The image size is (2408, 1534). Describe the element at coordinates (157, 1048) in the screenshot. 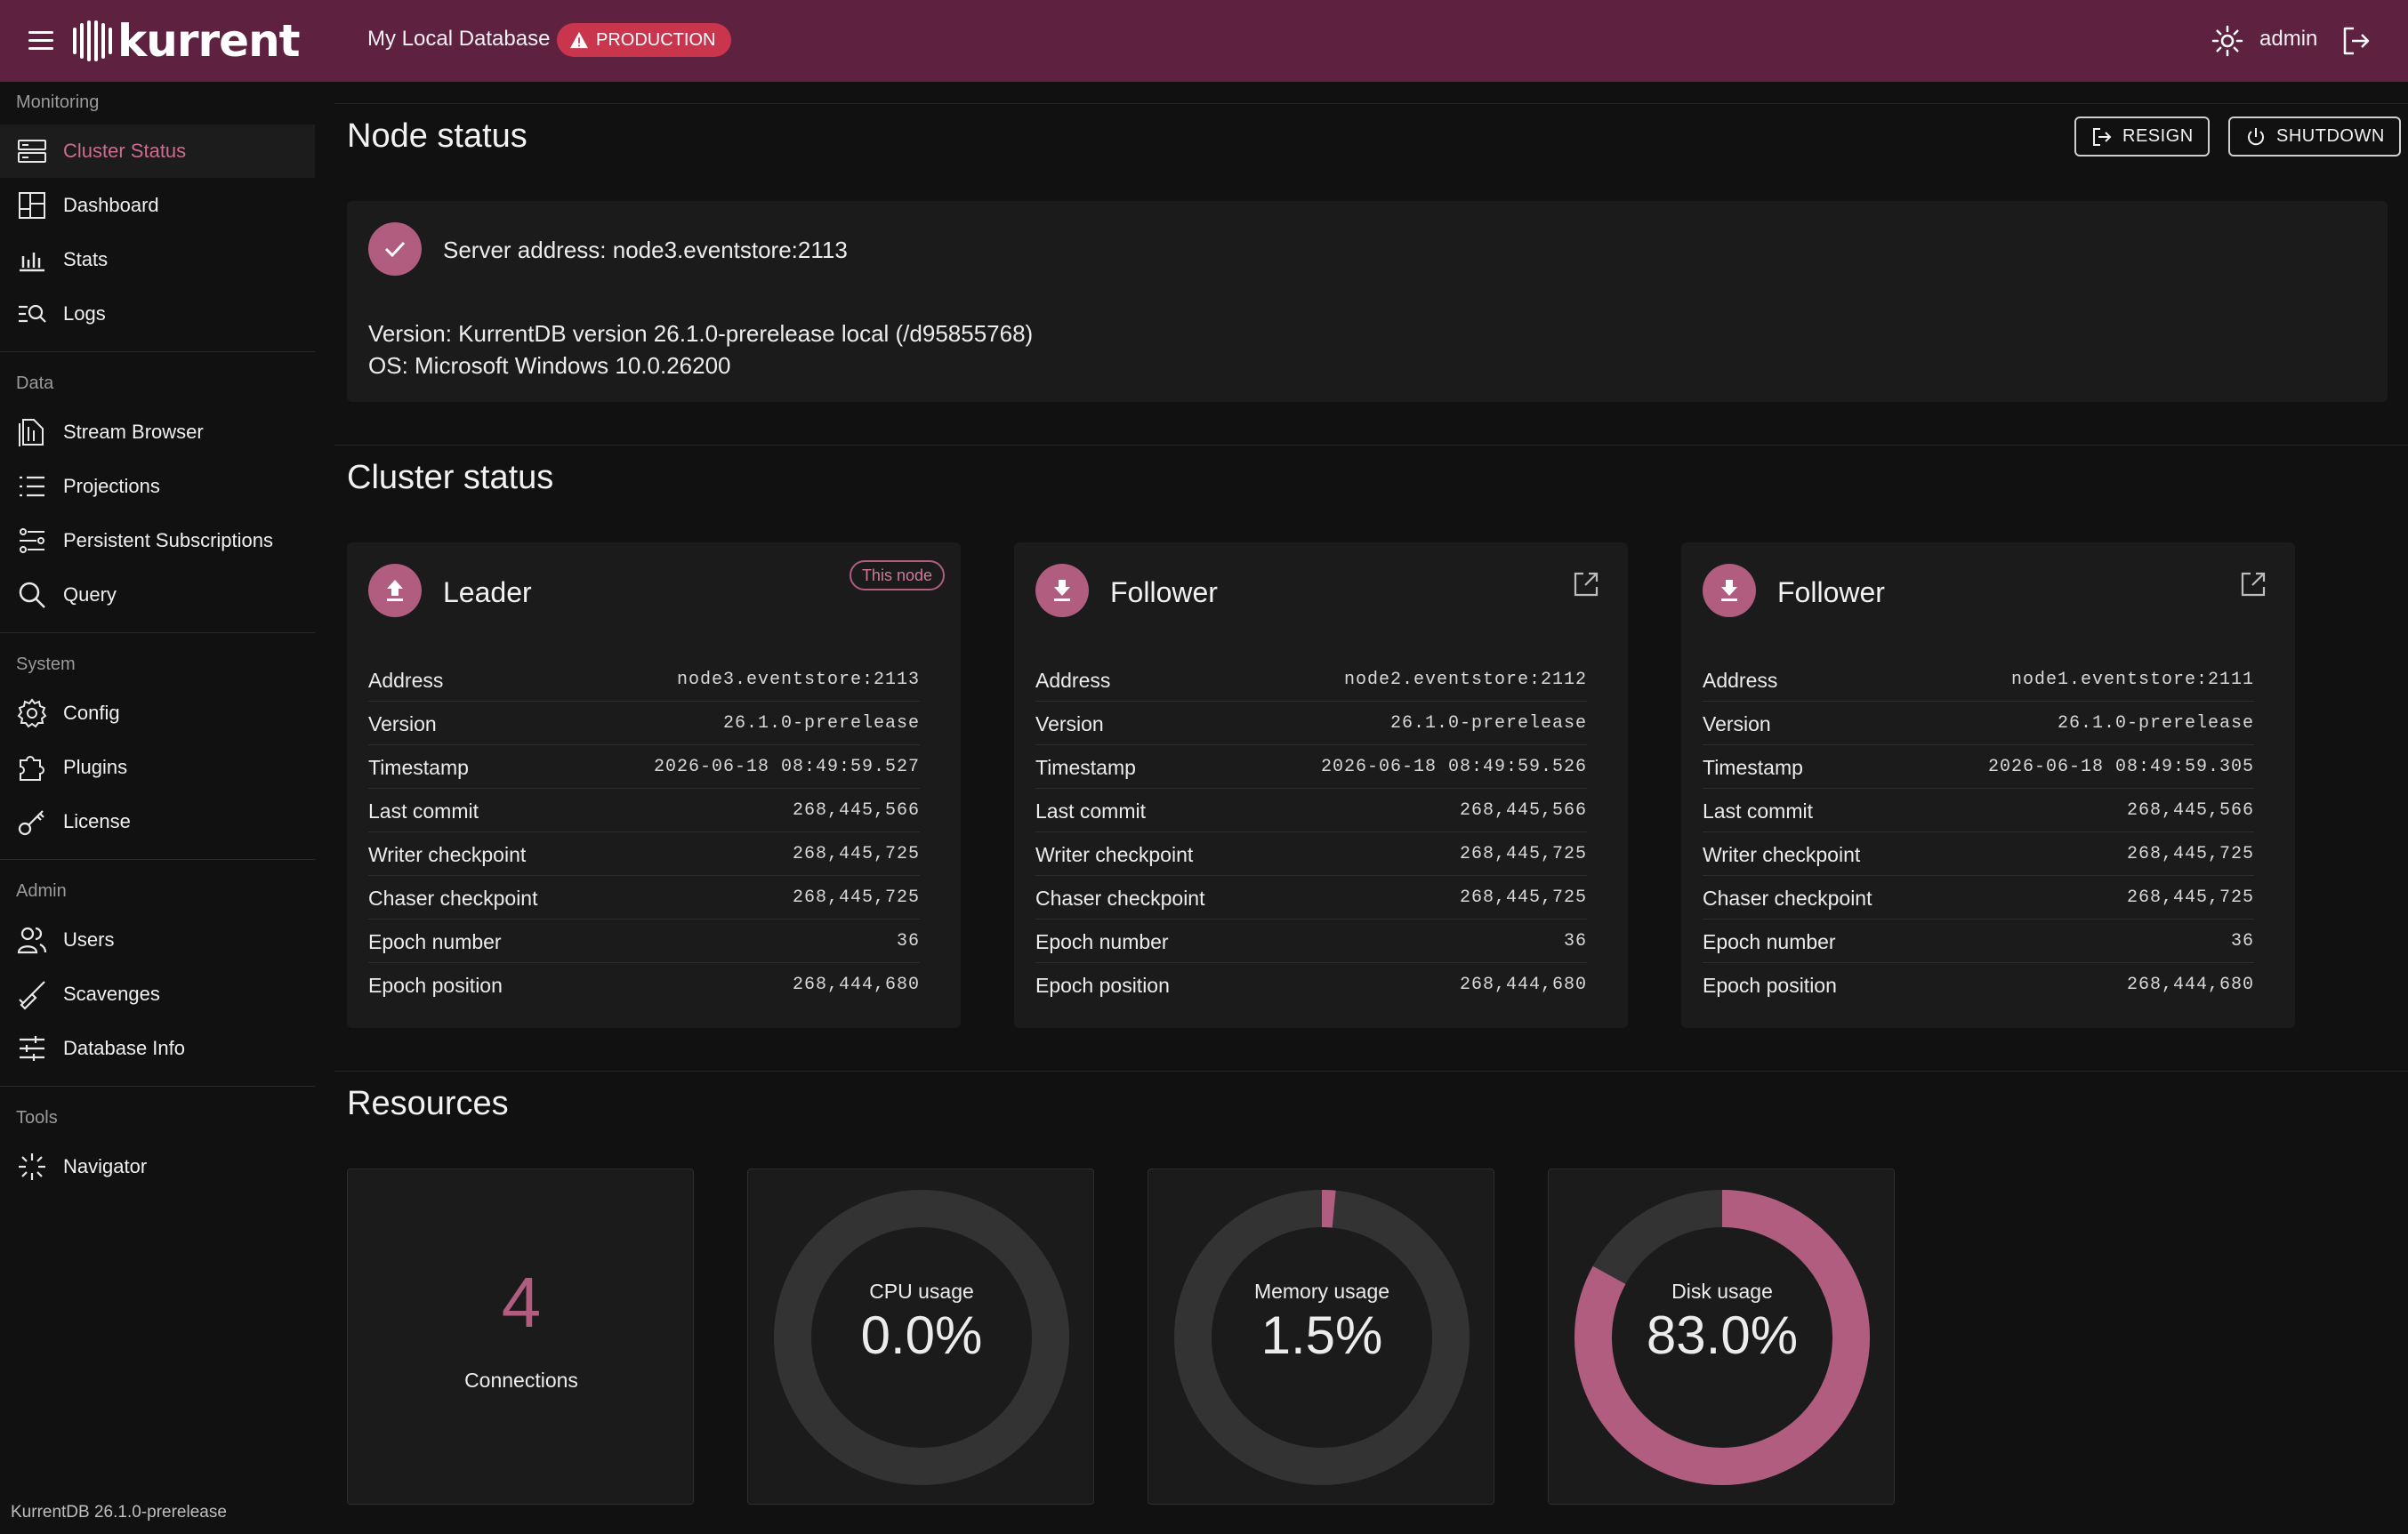

I see `sidebar-item-database-info: Database Info` at that location.